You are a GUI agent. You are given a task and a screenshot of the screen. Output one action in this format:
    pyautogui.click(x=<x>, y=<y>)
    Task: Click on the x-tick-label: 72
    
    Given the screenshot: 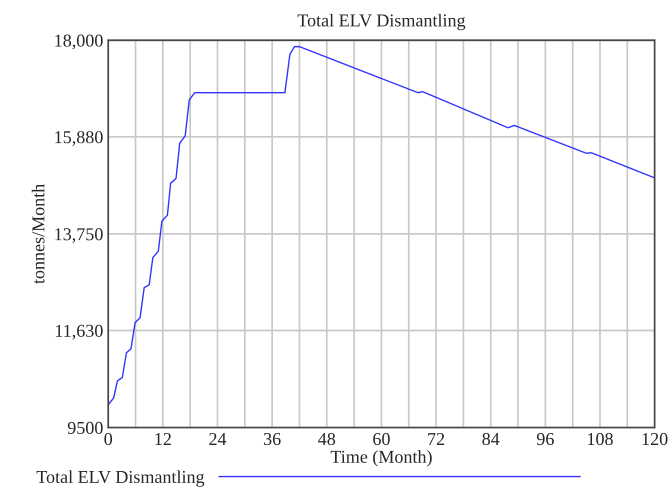 What is the action you would take?
    pyautogui.click(x=436, y=438)
    